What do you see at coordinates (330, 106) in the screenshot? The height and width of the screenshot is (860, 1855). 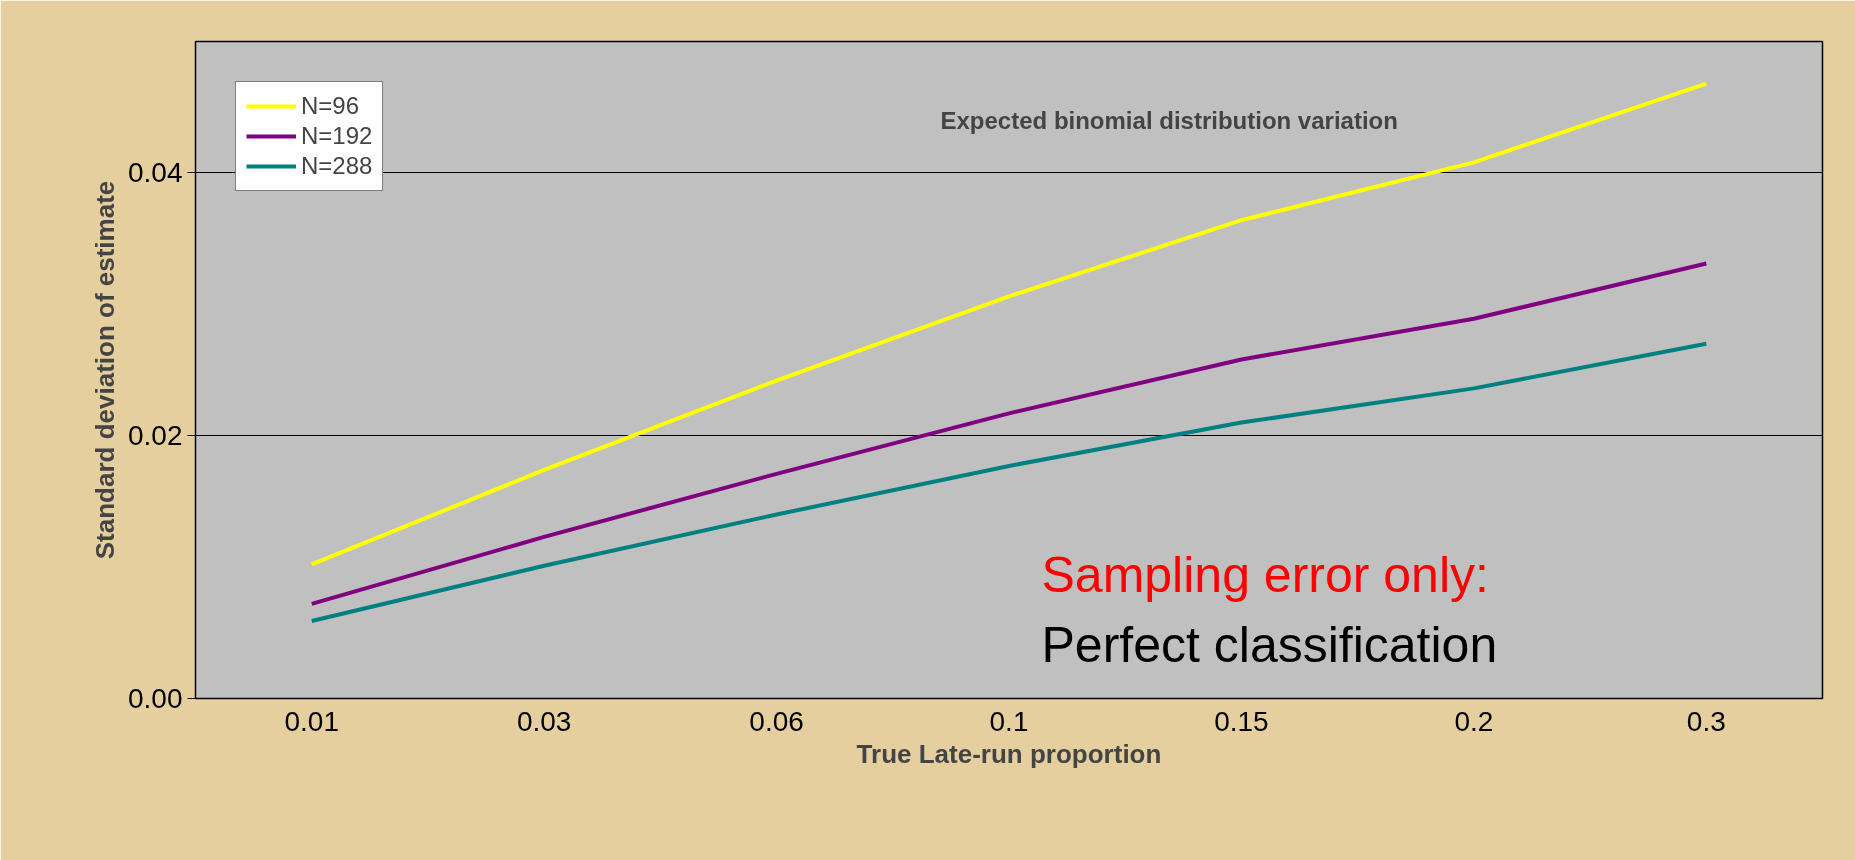 I see `legend-label: N=96` at bounding box center [330, 106].